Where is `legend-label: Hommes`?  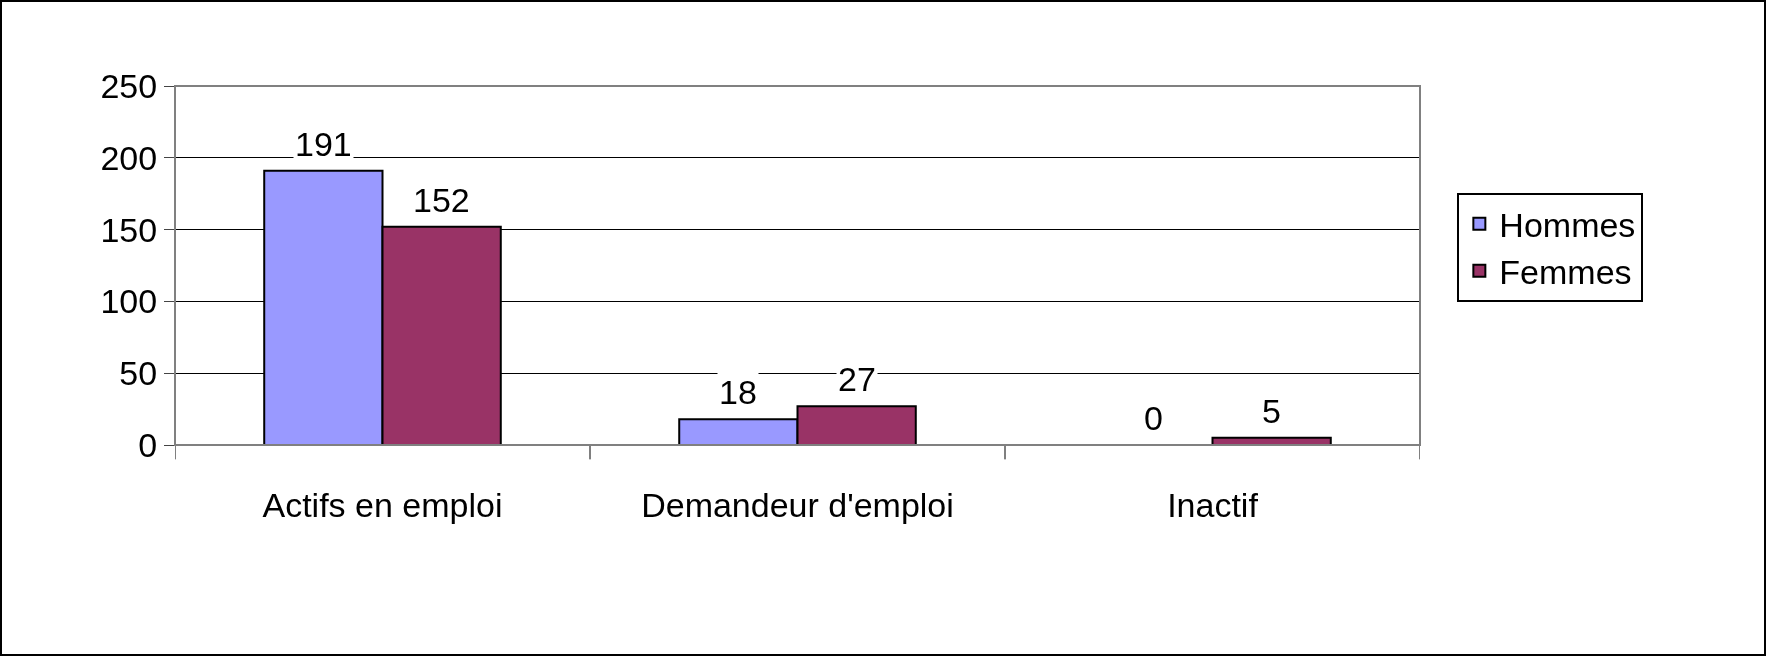
legend-label: Hommes is located at coordinates (1567, 224).